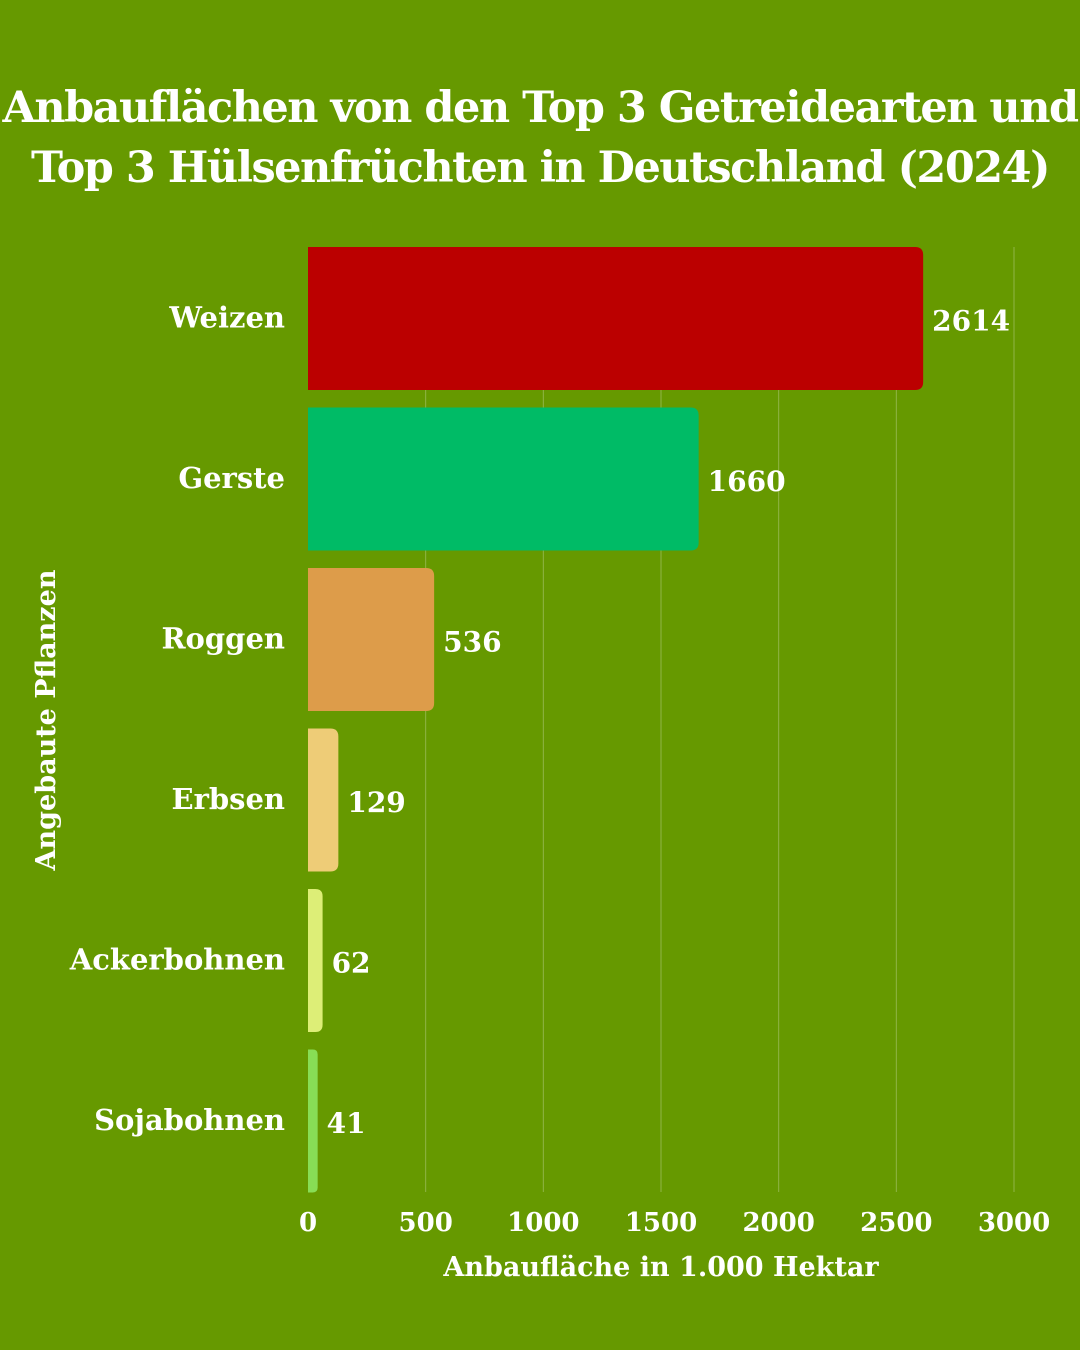  Describe the element at coordinates (231, 478) in the screenshot. I see `y-tick-label: Gerste` at that location.